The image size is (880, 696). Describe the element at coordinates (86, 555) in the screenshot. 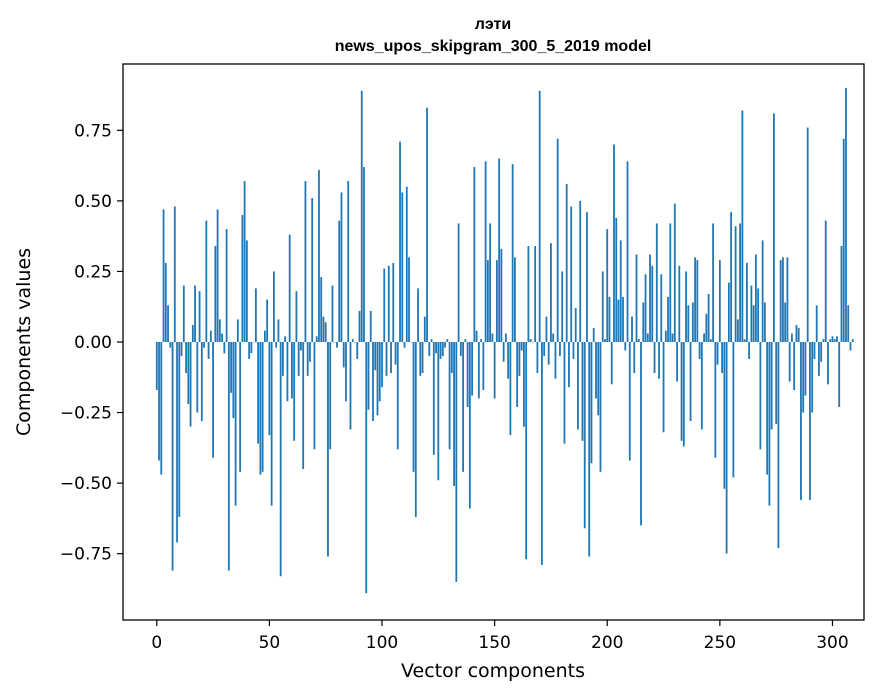

I see `y-tick-label: −0.75` at that location.